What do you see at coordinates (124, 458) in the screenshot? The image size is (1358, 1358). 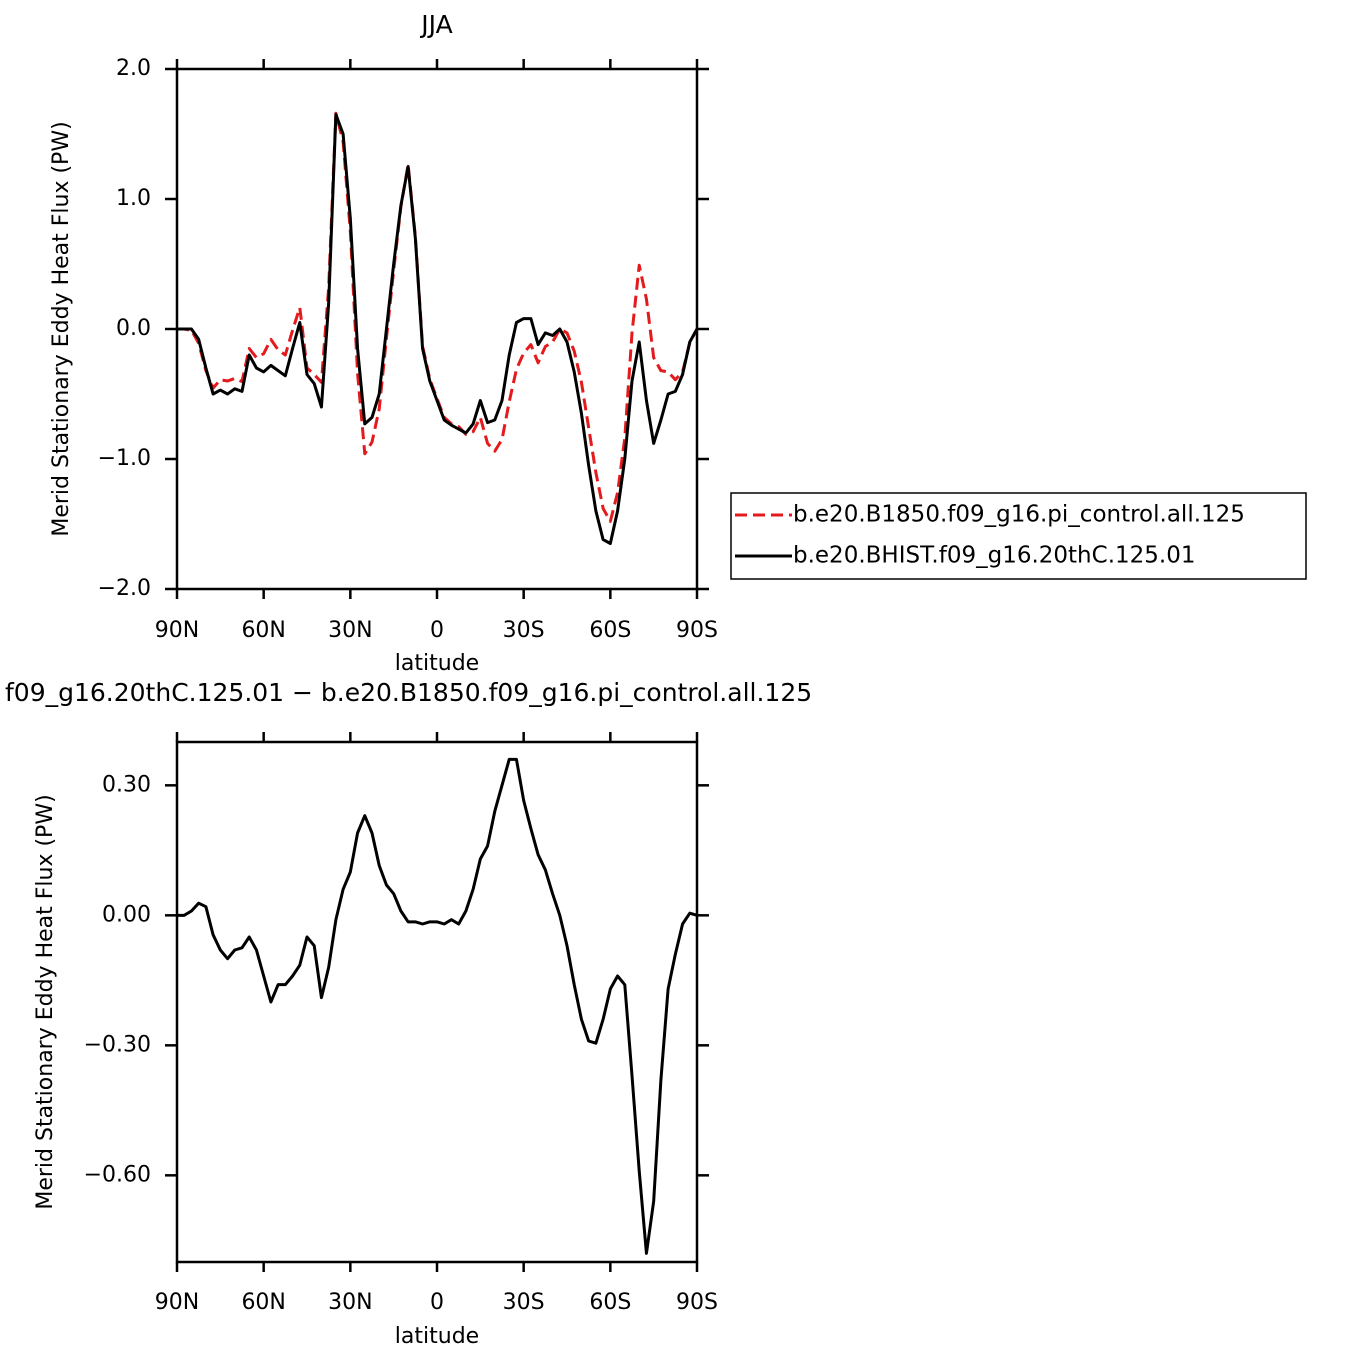 I see `y-tick-label: −1.0` at bounding box center [124, 458].